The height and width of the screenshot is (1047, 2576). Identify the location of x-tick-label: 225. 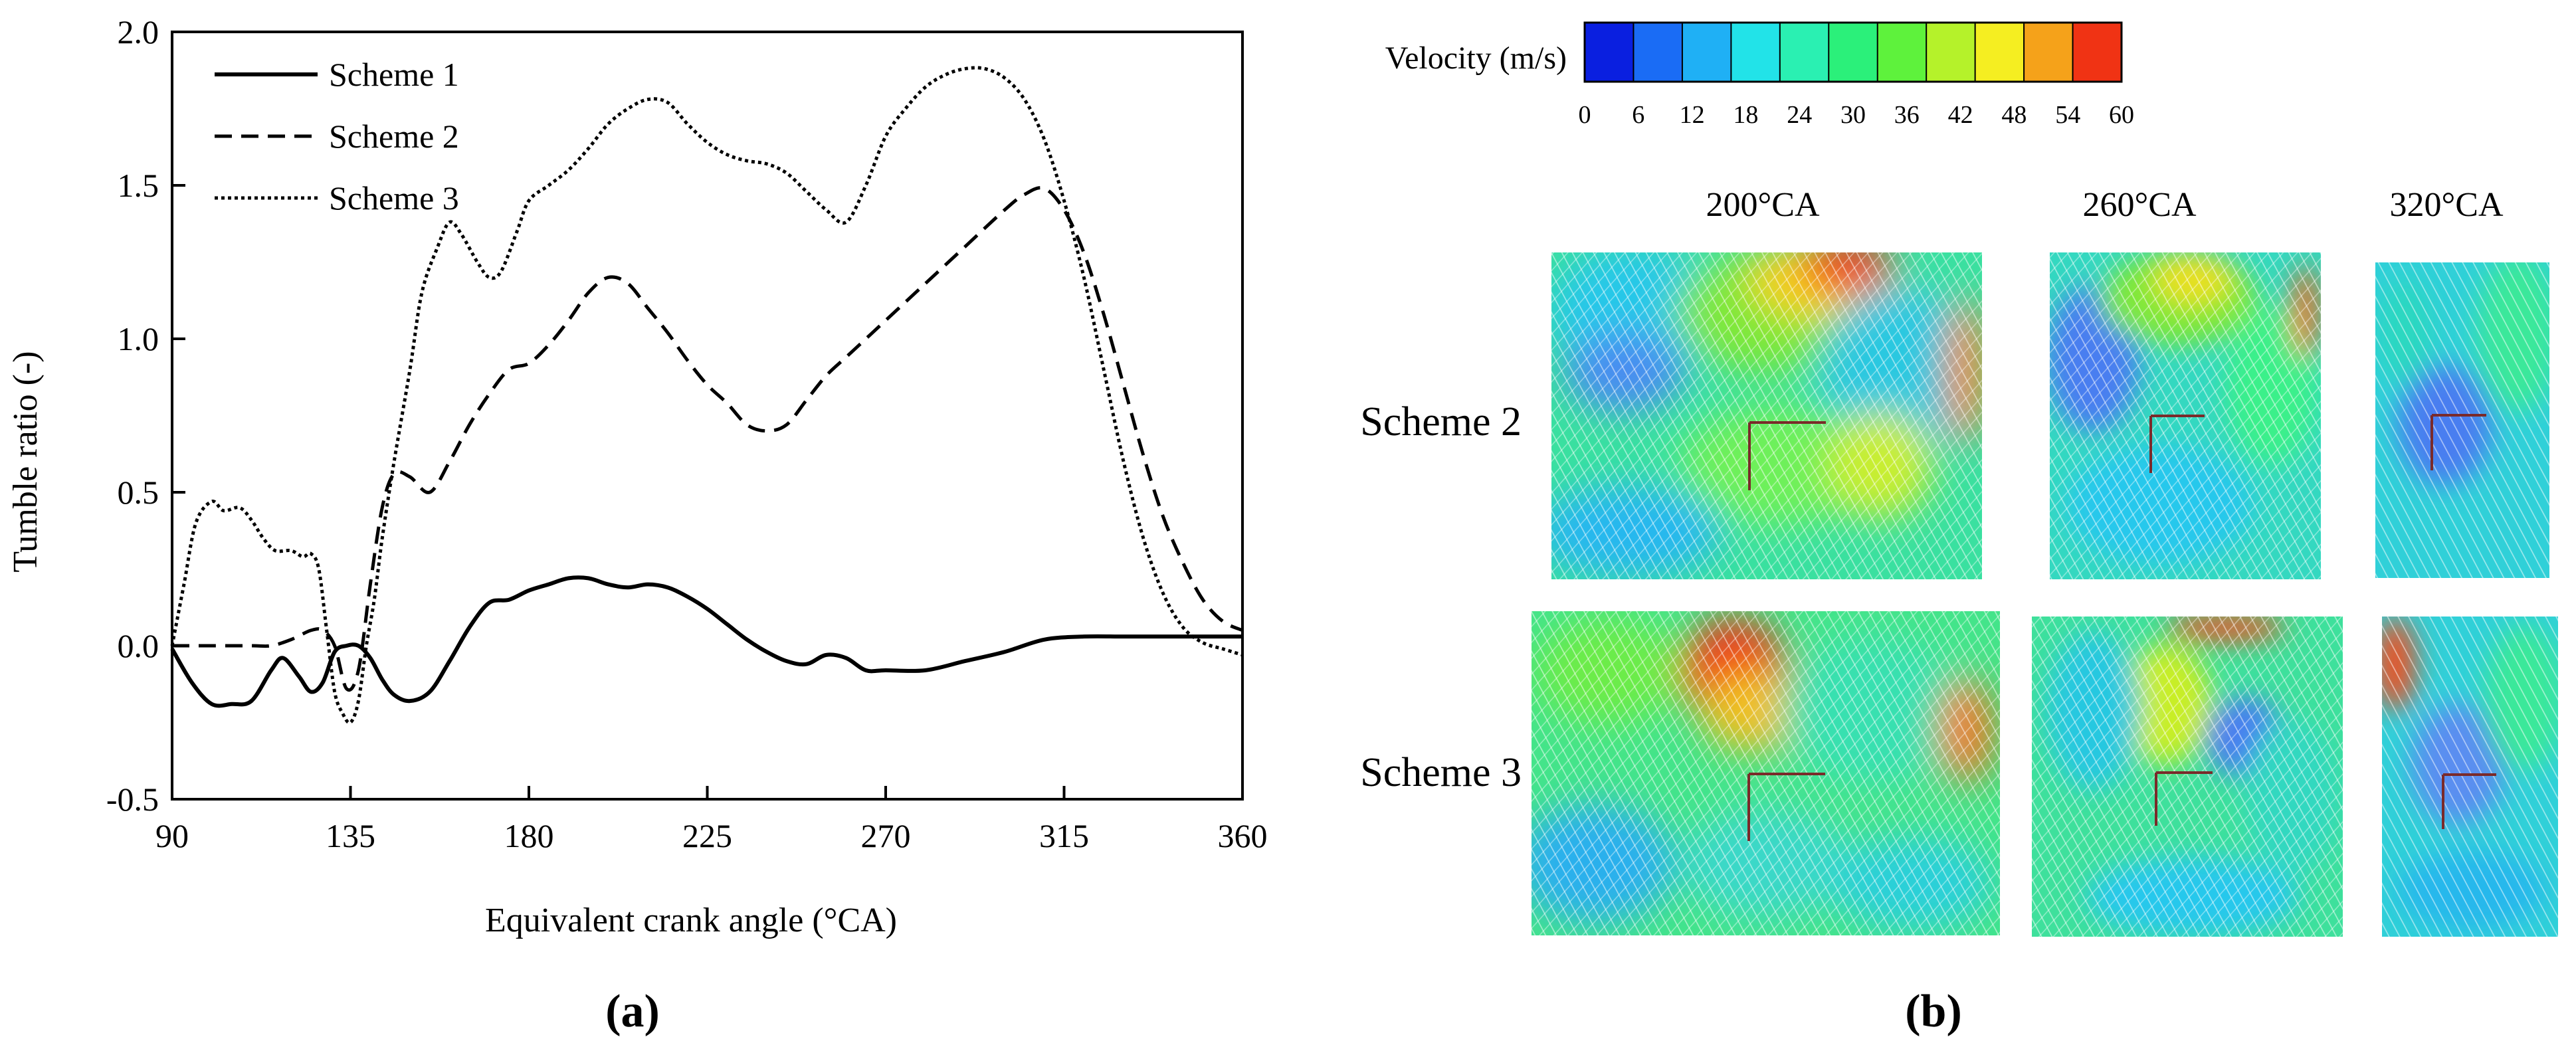
(707, 835).